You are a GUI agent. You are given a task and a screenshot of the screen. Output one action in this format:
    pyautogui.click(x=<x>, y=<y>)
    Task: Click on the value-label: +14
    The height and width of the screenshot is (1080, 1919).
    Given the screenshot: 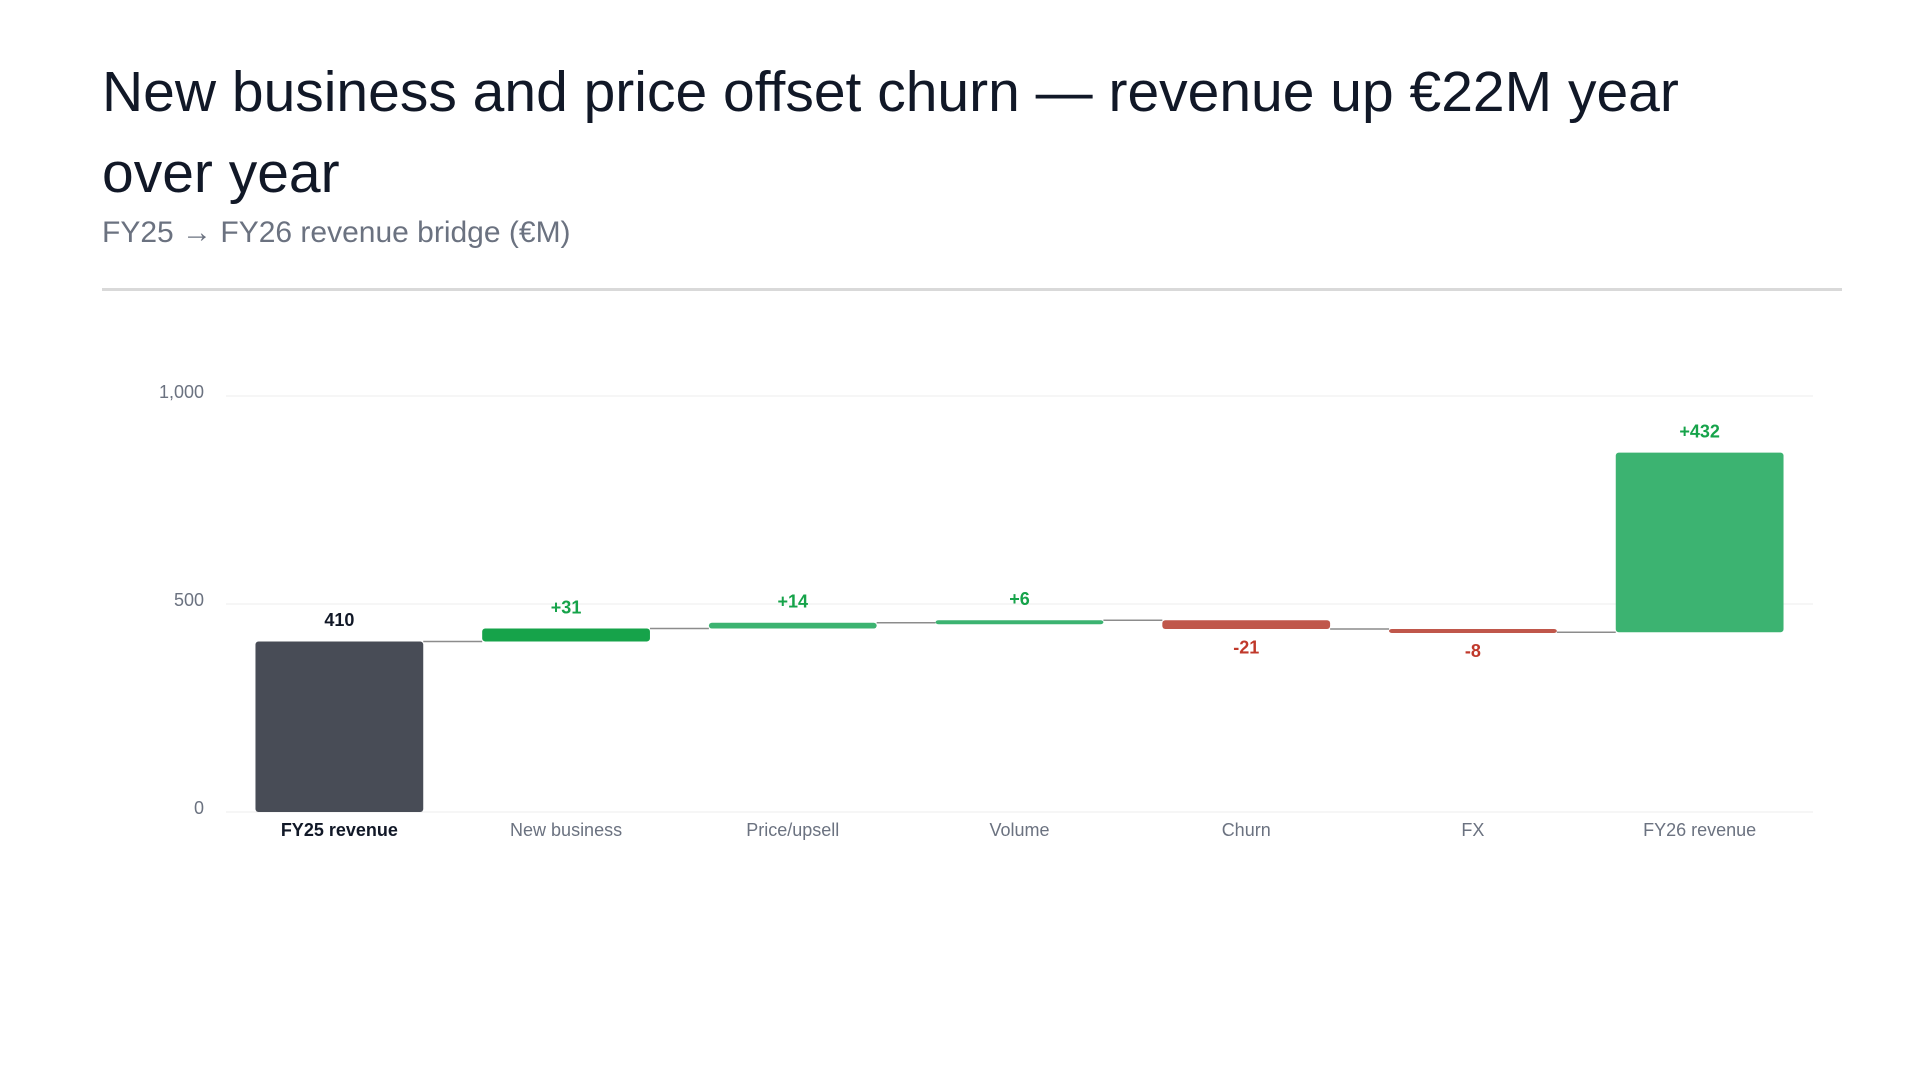 What is the action you would take?
    pyautogui.click(x=793, y=601)
    